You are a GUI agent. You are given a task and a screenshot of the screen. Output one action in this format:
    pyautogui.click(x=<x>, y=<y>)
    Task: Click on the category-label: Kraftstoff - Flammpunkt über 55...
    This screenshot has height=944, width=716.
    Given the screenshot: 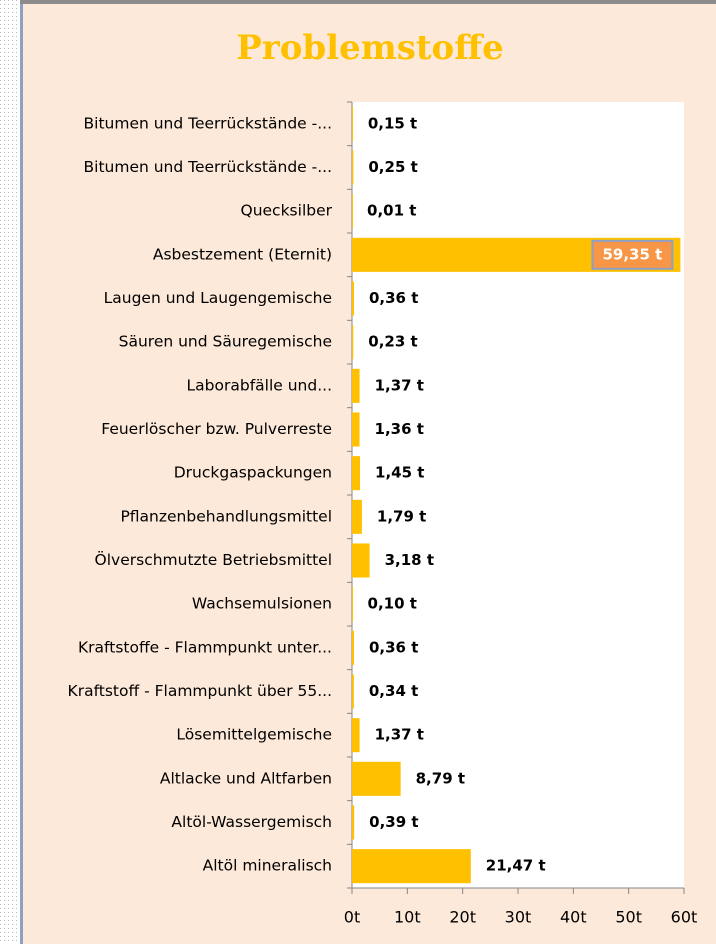 What is the action you would take?
    pyautogui.click(x=200, y=691)
    